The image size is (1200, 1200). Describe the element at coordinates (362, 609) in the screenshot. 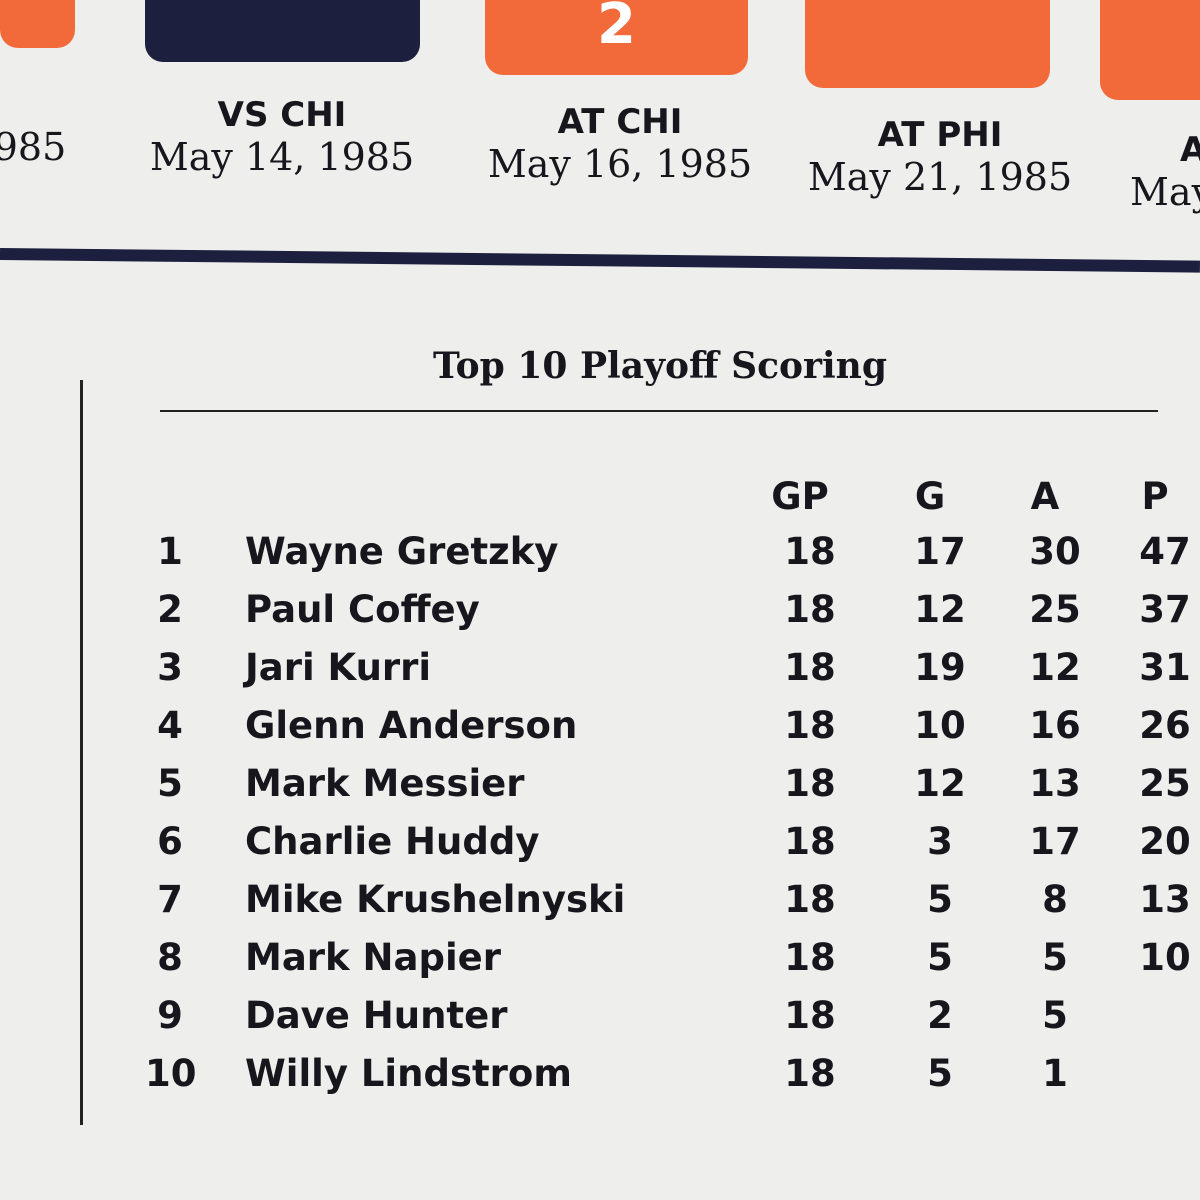

I see `player-name: Paul Coffey` at that location.